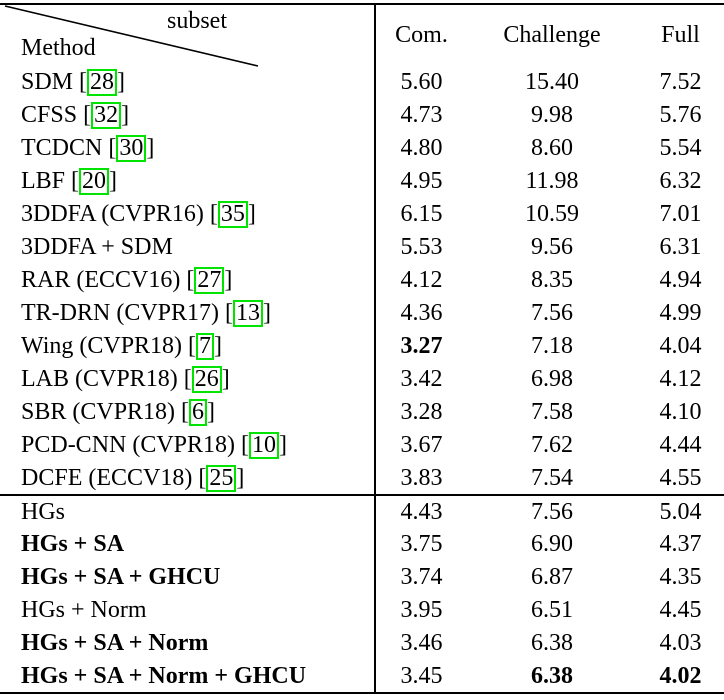  Describe the element at coordinates (102, 346) in the screenshot. I see `method-label: Wing (CVPR18)` at that location.